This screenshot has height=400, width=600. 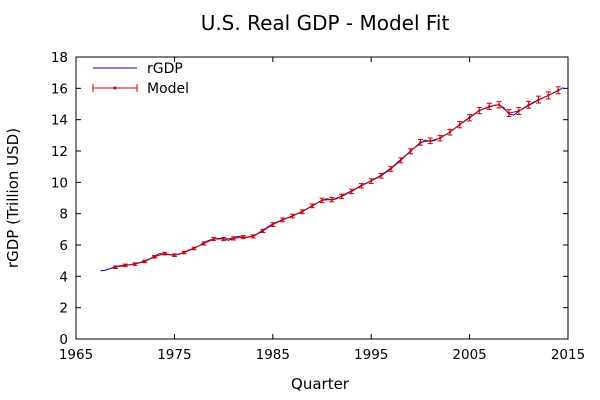 What do you see at coordinates (59, 183) in the screenshot?
I see `y-tick-label: 10` at bounding box center [59, 183].